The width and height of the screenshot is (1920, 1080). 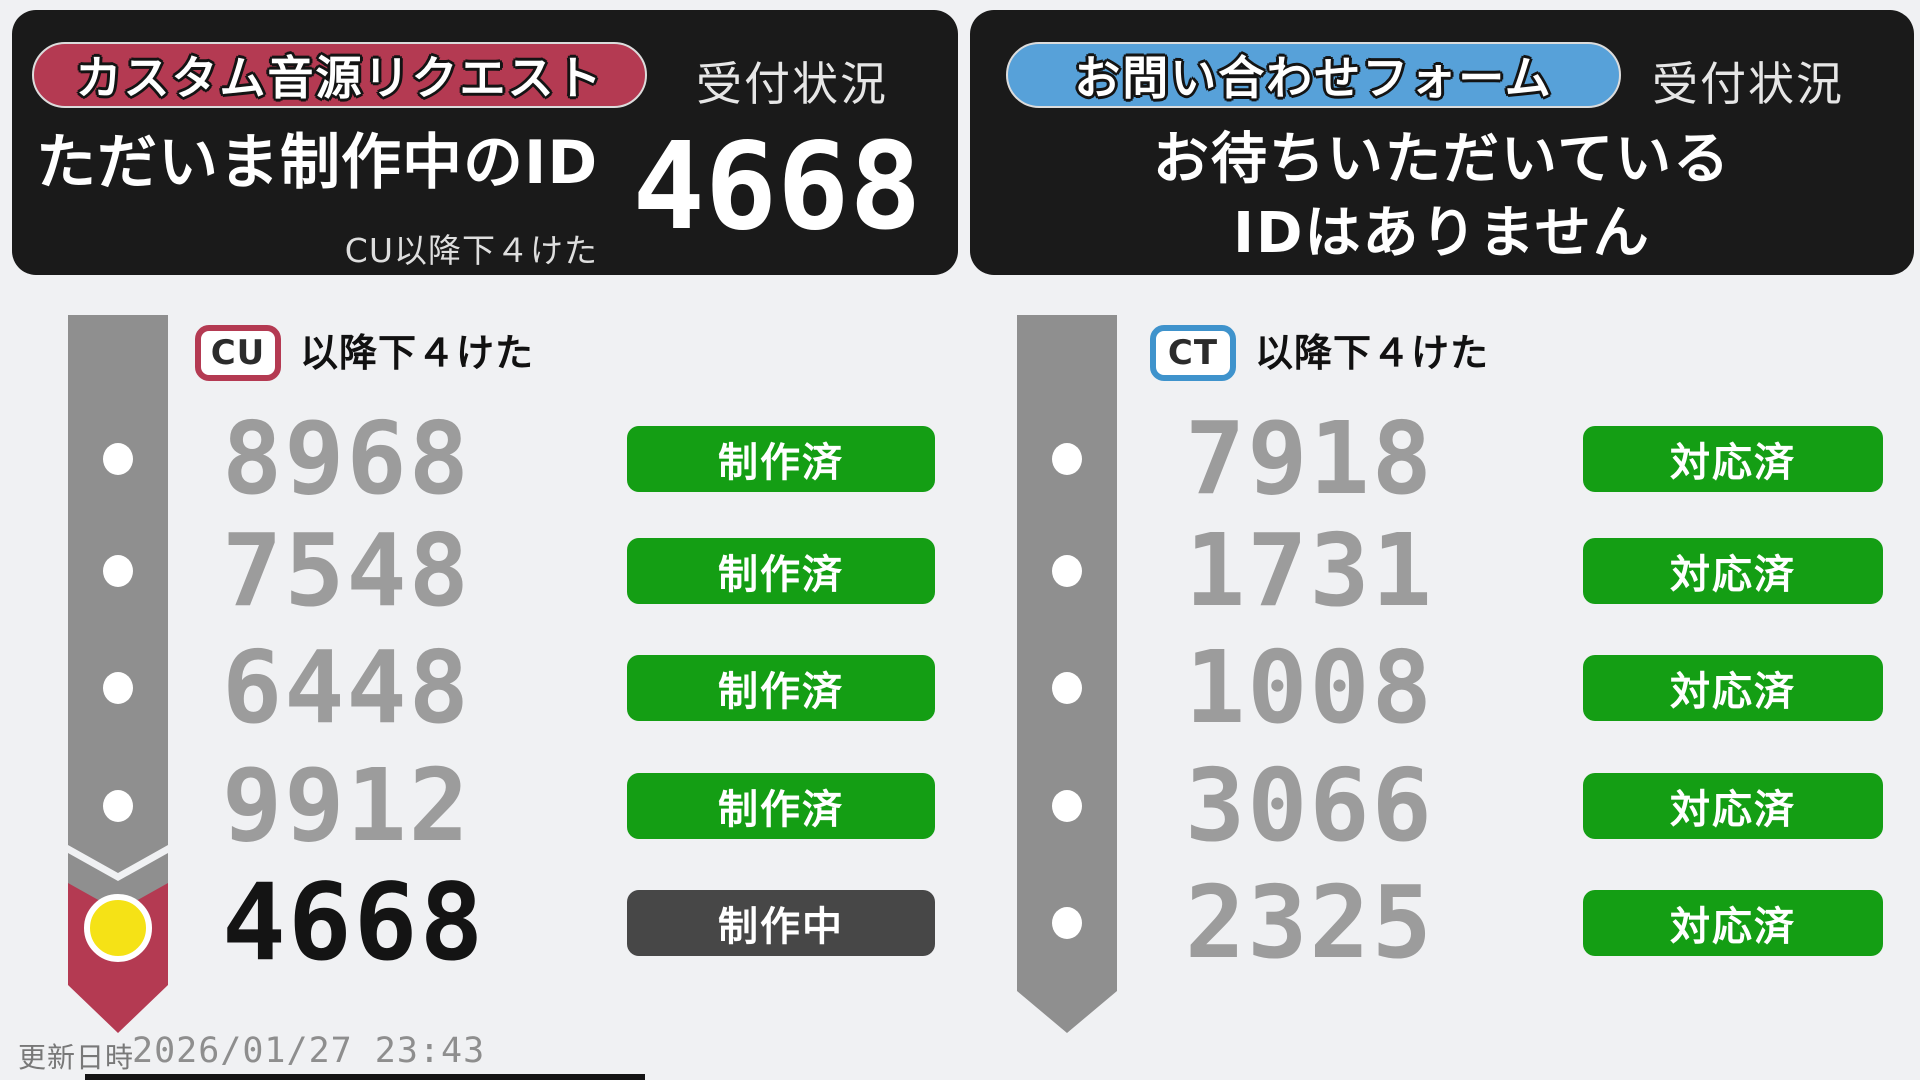 I want to click on right-status-label: 受付状況, so click(x=1748, y=84).